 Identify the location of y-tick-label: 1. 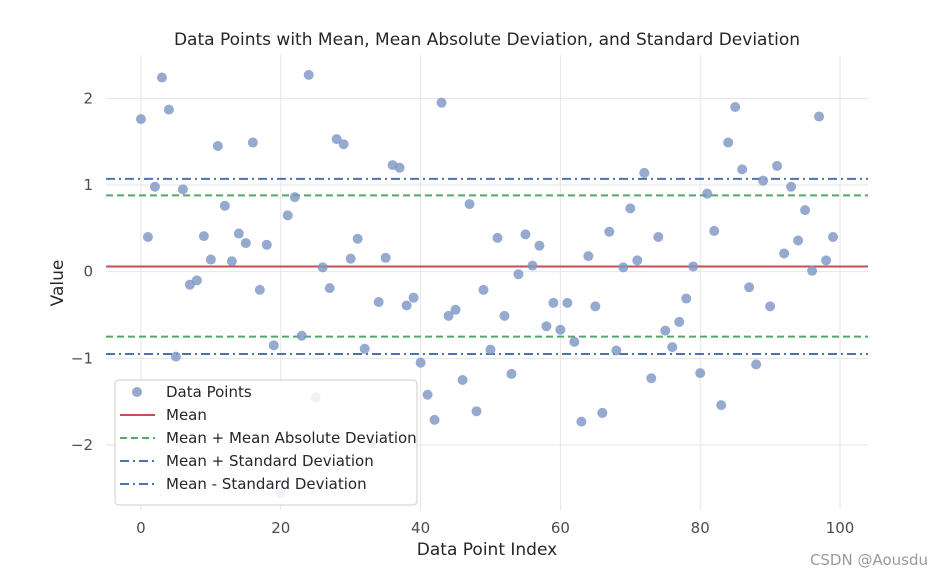
(88, 185).